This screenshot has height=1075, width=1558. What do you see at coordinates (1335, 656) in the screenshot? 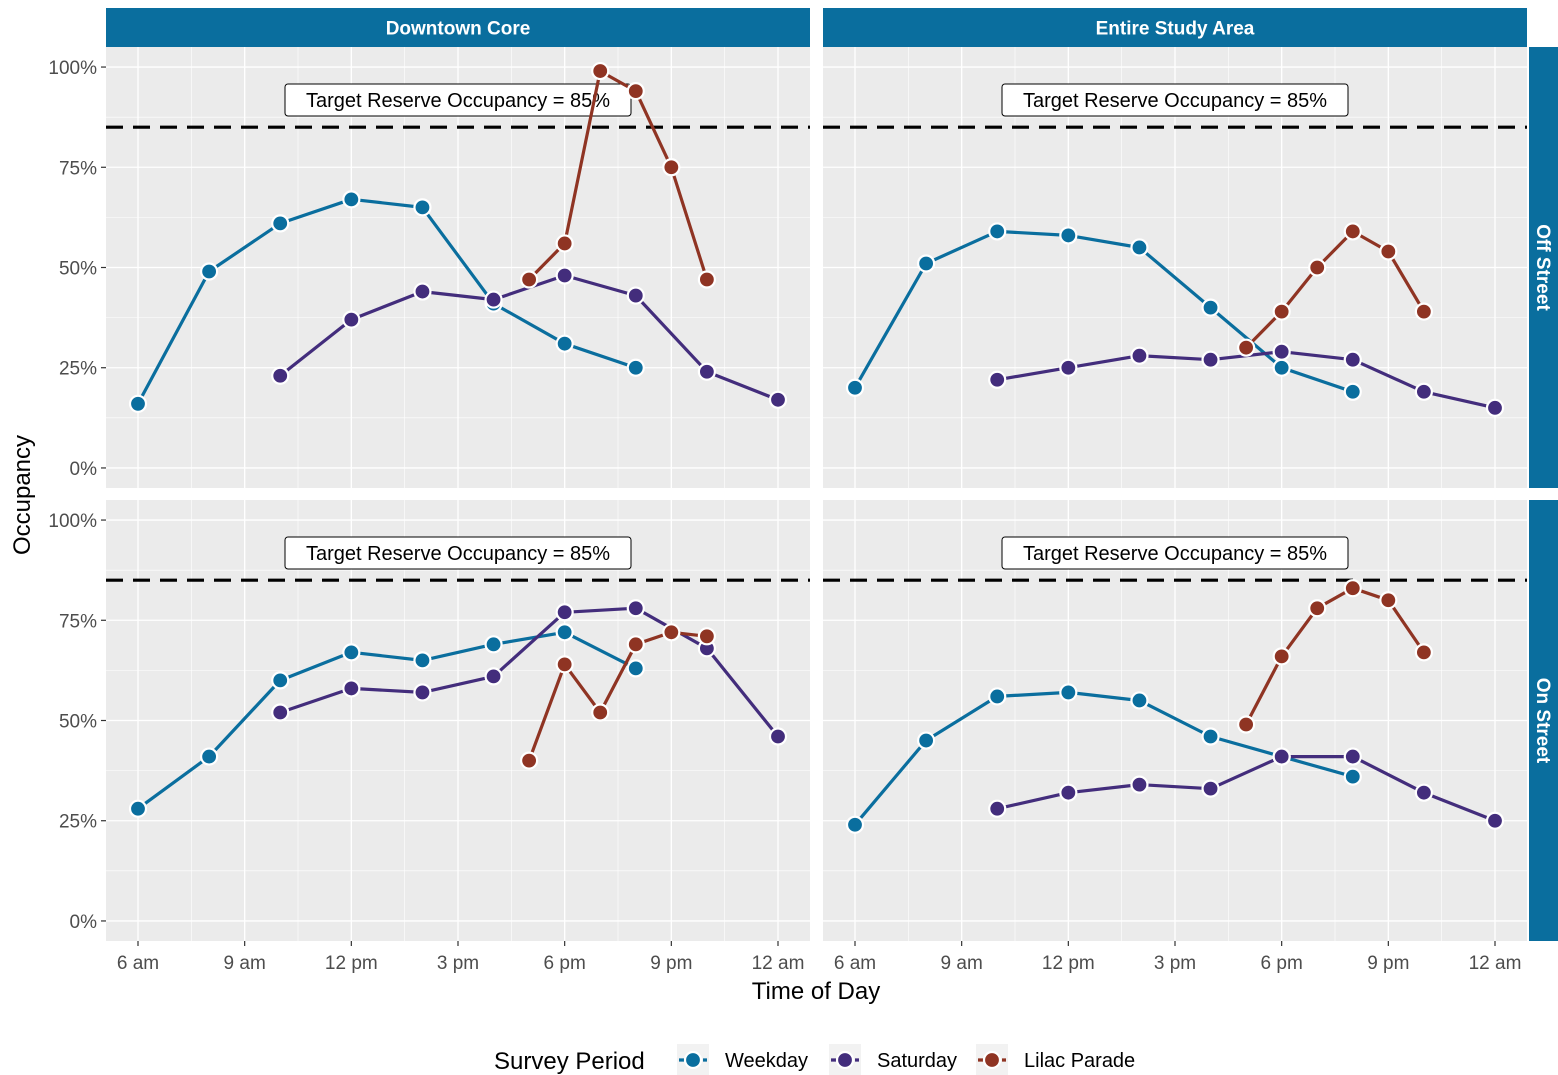
I see `series-line-lilac-parade` at bounding box center [1335, 656].